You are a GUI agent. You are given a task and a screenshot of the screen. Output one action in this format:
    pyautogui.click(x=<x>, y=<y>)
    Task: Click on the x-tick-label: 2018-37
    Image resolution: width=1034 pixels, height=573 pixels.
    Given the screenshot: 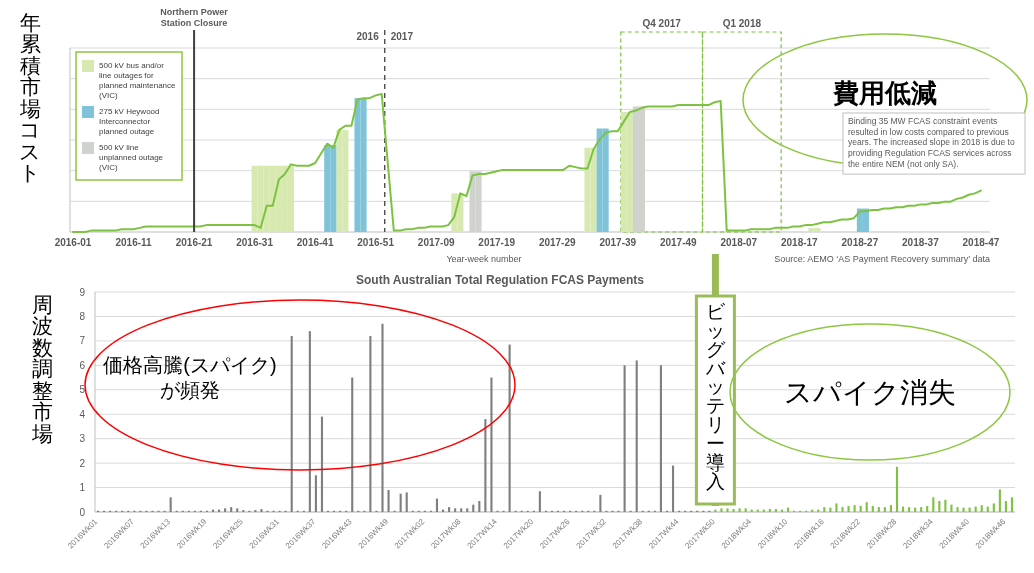 What is the action you would take?
    pyautogui.click(x=921, y=242)
    